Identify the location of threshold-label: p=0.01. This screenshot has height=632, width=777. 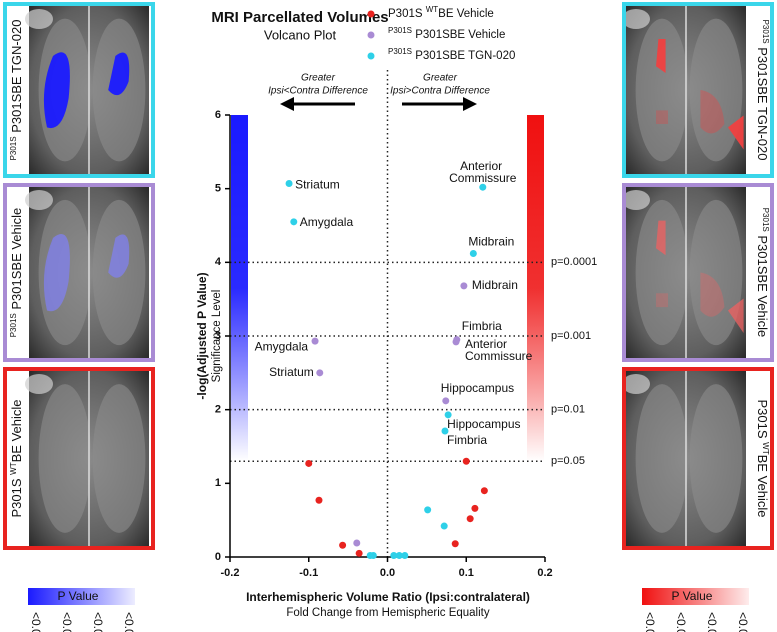
(568, 410).